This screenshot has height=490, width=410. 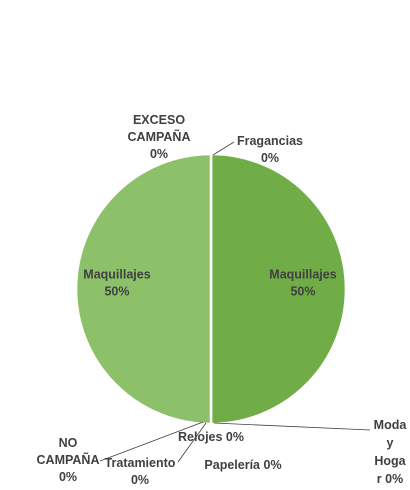 What do you see at coordinates (140, 471) in the screenshot?
I see `data-label-3: Tratamiento 0%` at bounding box center [140, 471].